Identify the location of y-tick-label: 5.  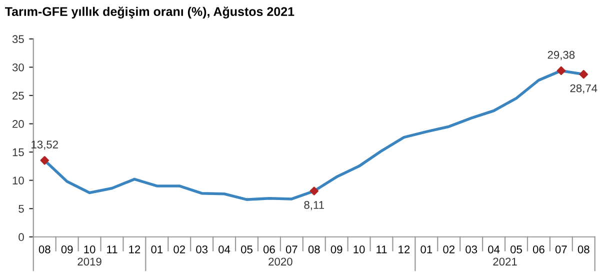
(21, 208).